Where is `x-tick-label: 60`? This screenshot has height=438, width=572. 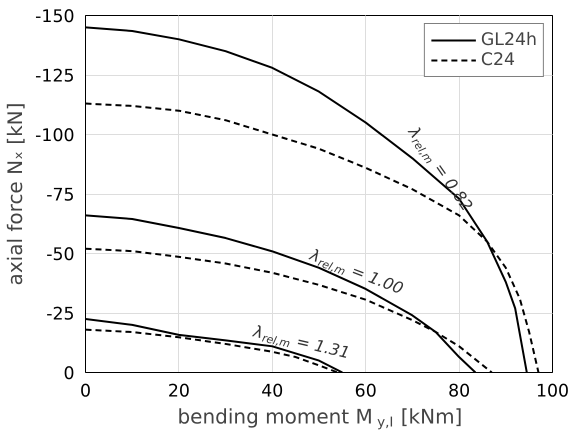
x-tick-label: 60 is located at coordinates (365, 392).